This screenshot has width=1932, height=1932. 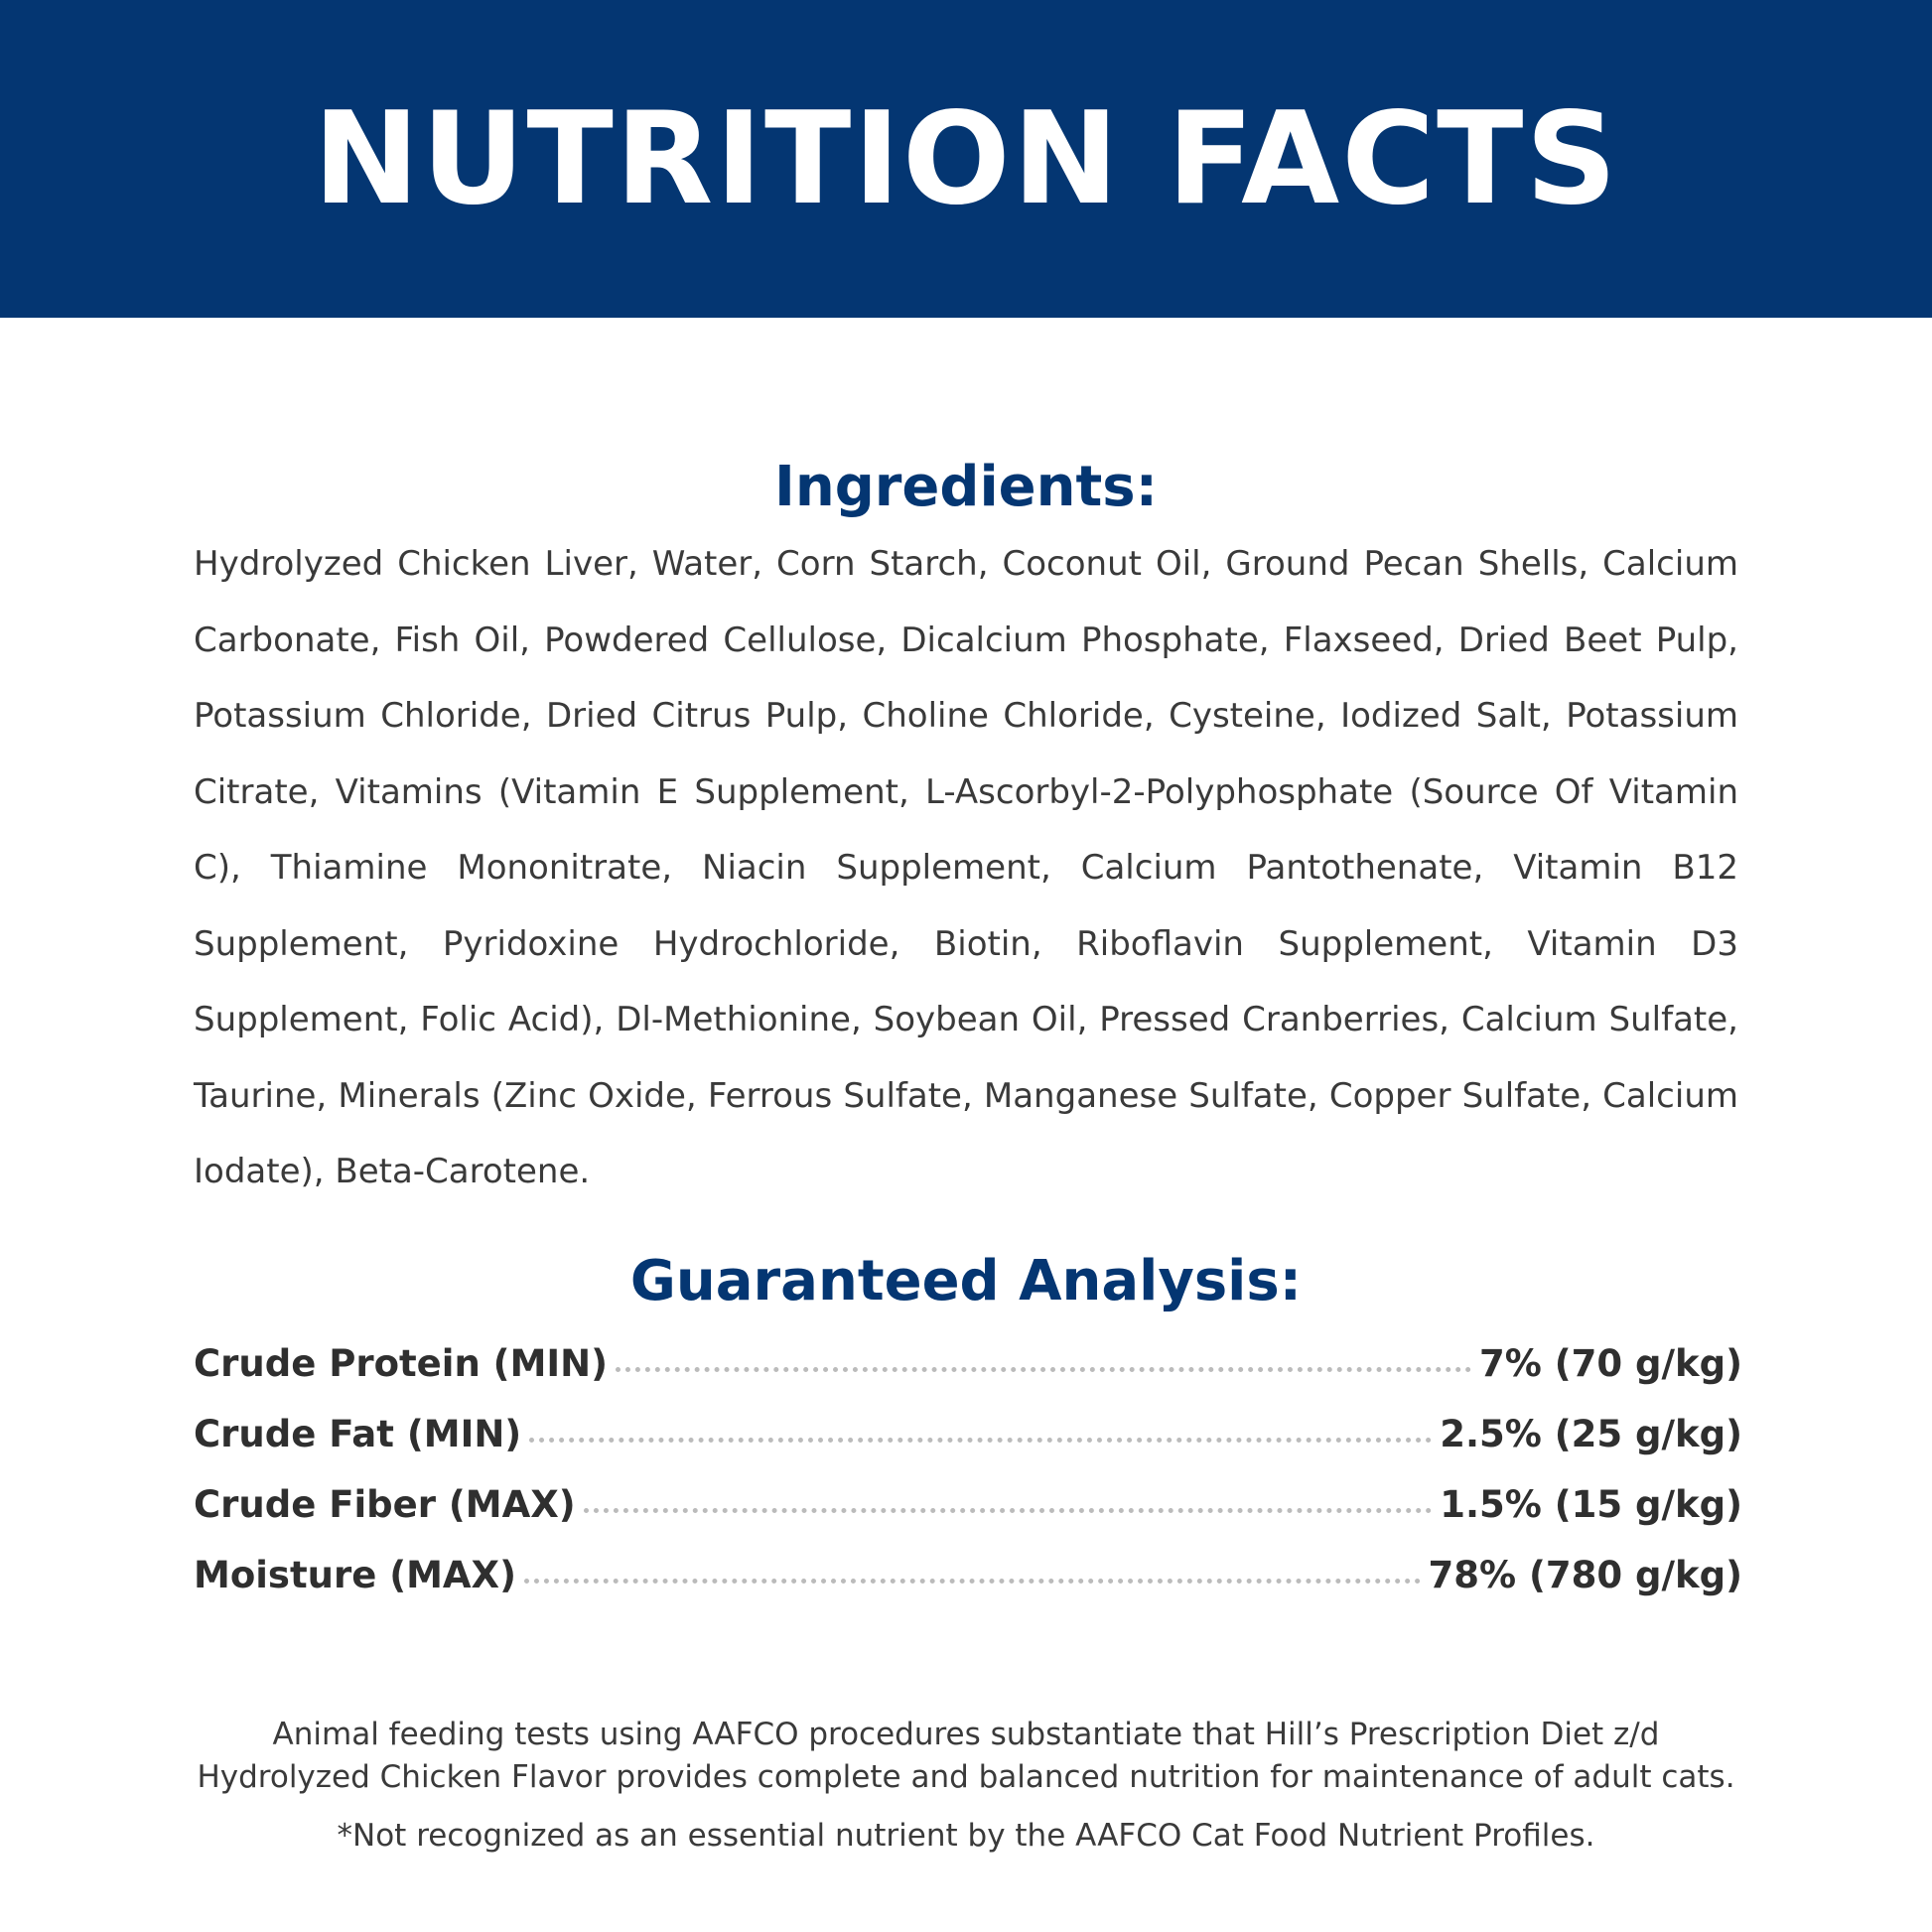 What do you see at coordinates (385, 1504) in the screenshot?
I see `nutrient-label: Crude Fiber (MAX)` at bounding box center [385, 1504].